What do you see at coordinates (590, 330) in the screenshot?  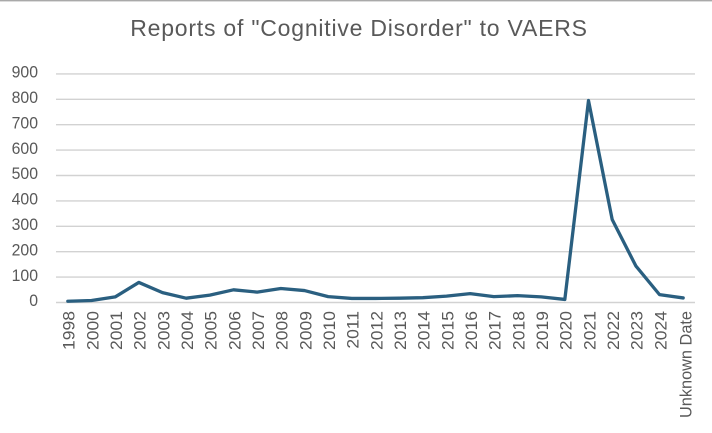 I see `svg-text: 2021` at bounding box center [590, 330].